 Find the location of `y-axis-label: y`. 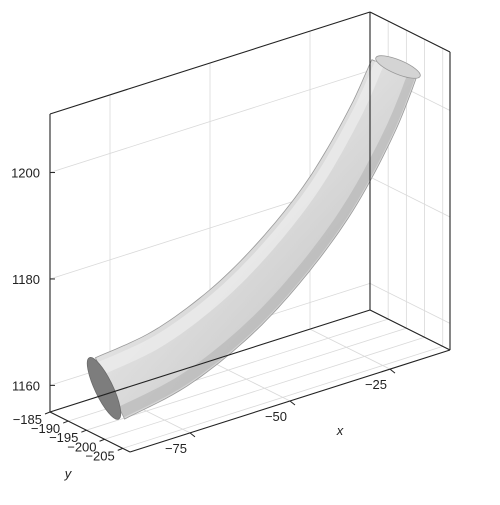

y-axis-label: y is located at coordinates (68, 473).